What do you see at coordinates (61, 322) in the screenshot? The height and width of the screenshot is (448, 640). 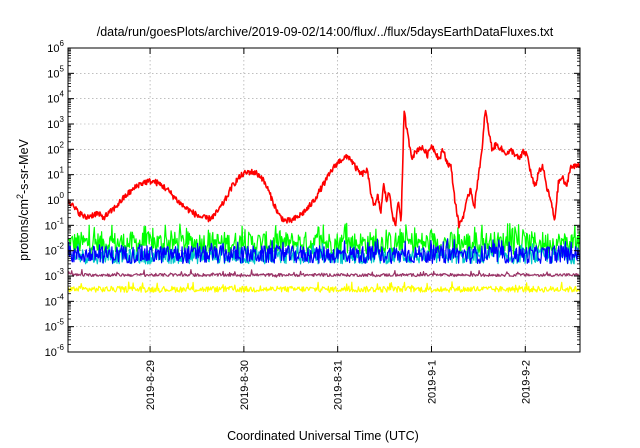 I see `y-tick-exponent: -5` at bounding box center [61, 322].